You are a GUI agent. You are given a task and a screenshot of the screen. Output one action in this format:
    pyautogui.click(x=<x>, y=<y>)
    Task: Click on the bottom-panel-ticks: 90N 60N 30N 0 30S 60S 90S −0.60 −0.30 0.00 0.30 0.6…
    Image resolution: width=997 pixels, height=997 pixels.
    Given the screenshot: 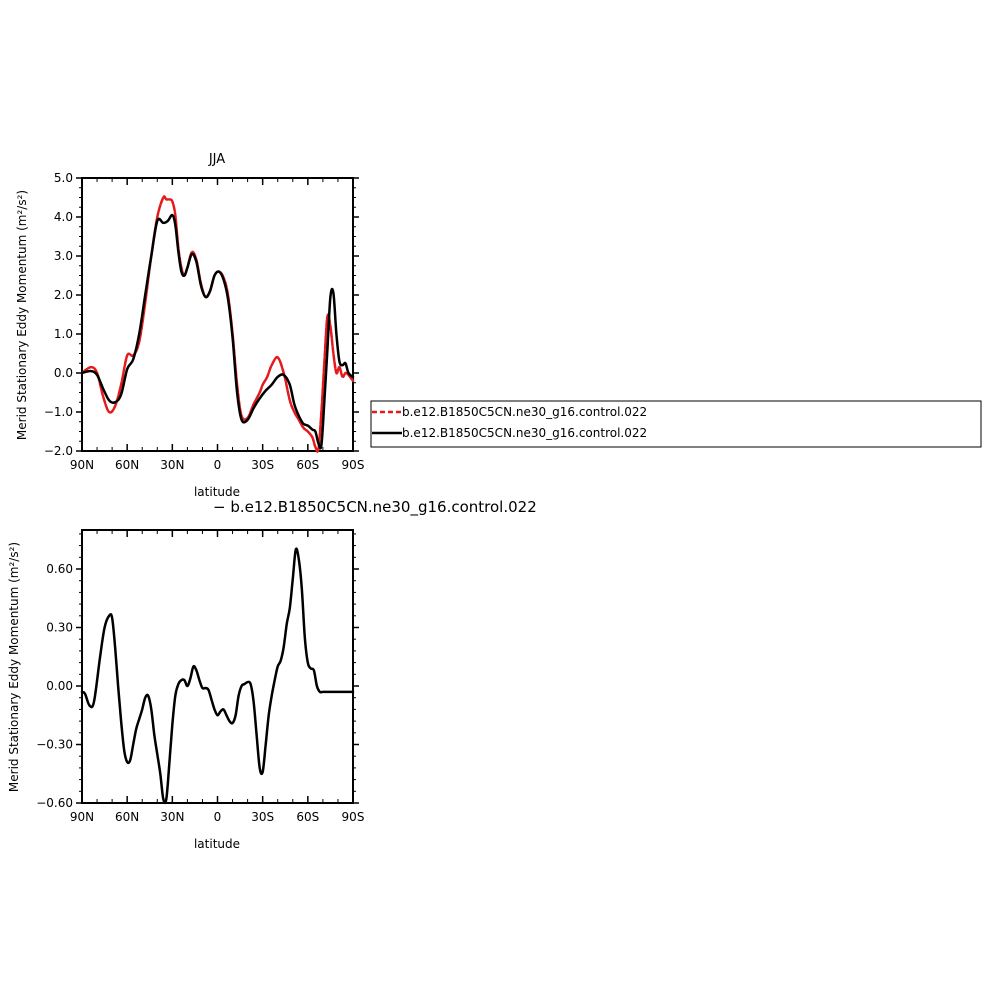 What is the action you would take?
    pyautogui.click(x=200, y=677)
    